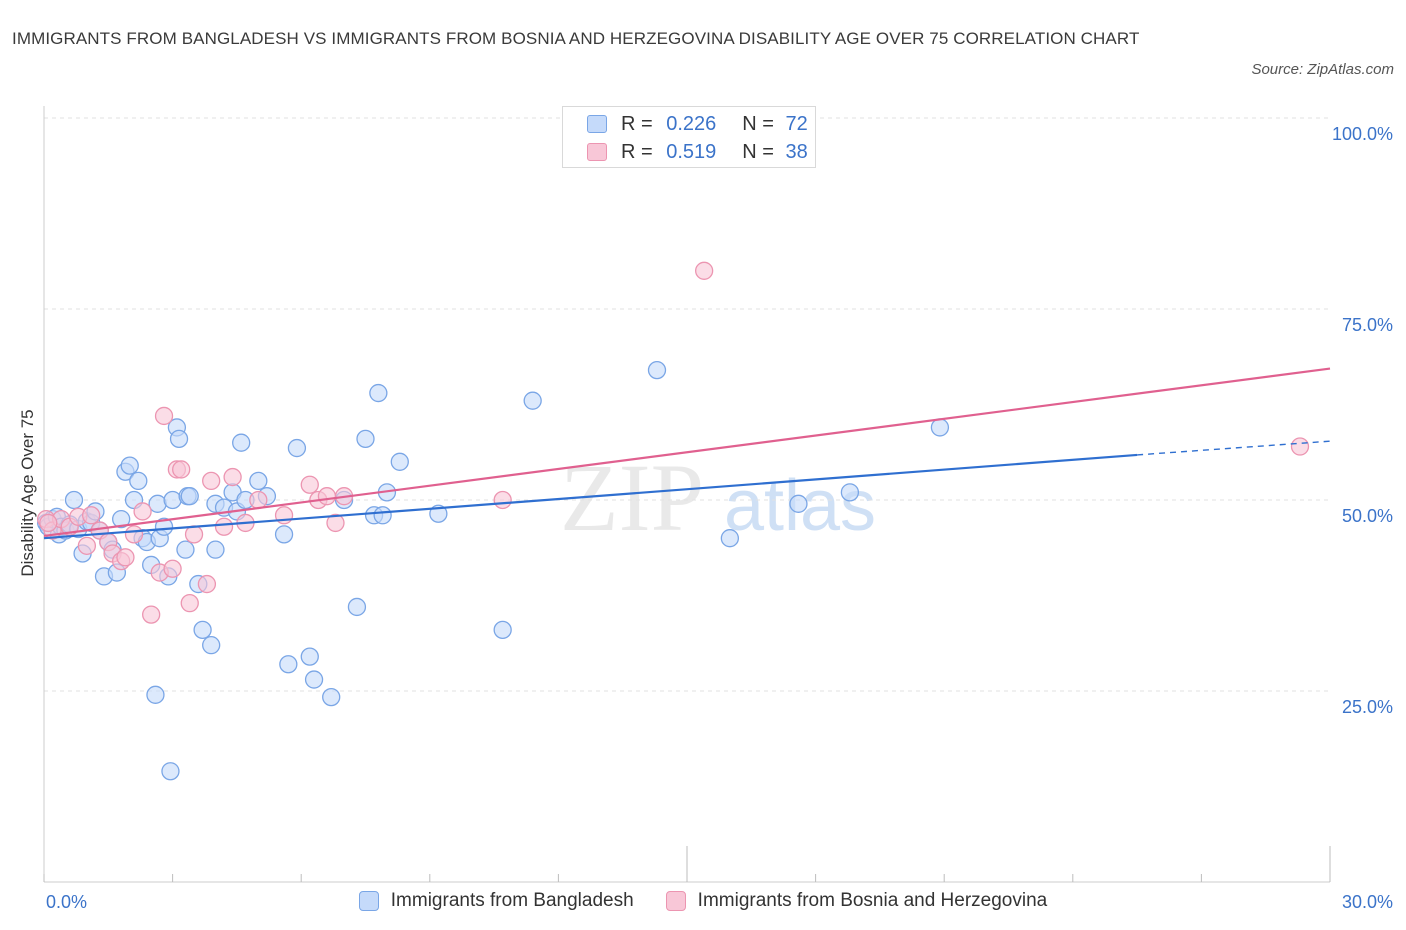 This screenshot has width=1406, height=930. I want to click on y-tick-label: 50.0%, so click(1367, 516).